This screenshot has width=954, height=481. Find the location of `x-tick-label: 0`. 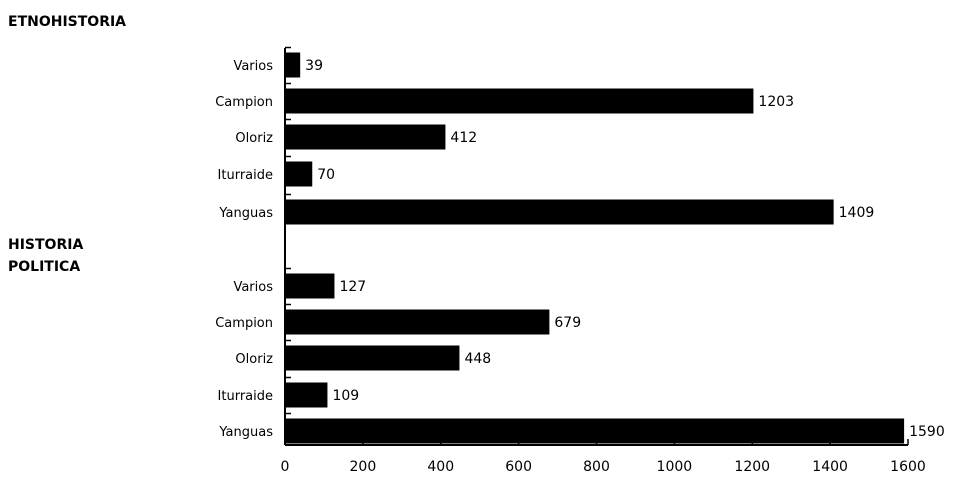

x-tick-label: 0 is located at coordinates (285, 467).